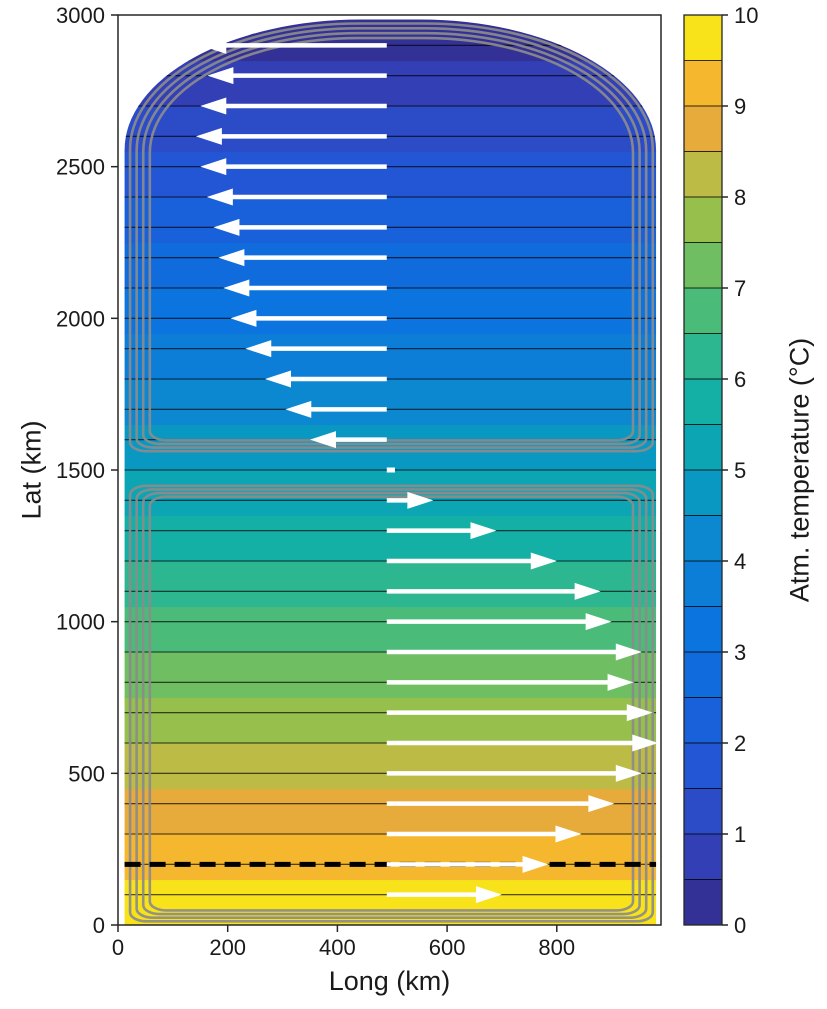  Describe the element at coordinates (746, 15) in the screenshot. I see `svg-text: 10` at that location.